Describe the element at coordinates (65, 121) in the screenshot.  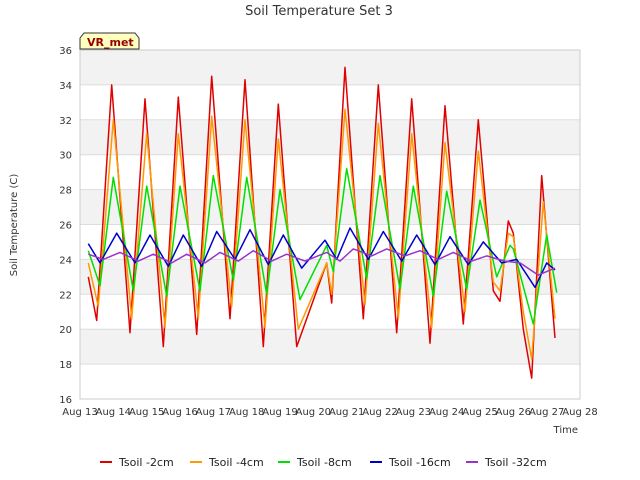
I see `y-tick-label: 32` at that location.